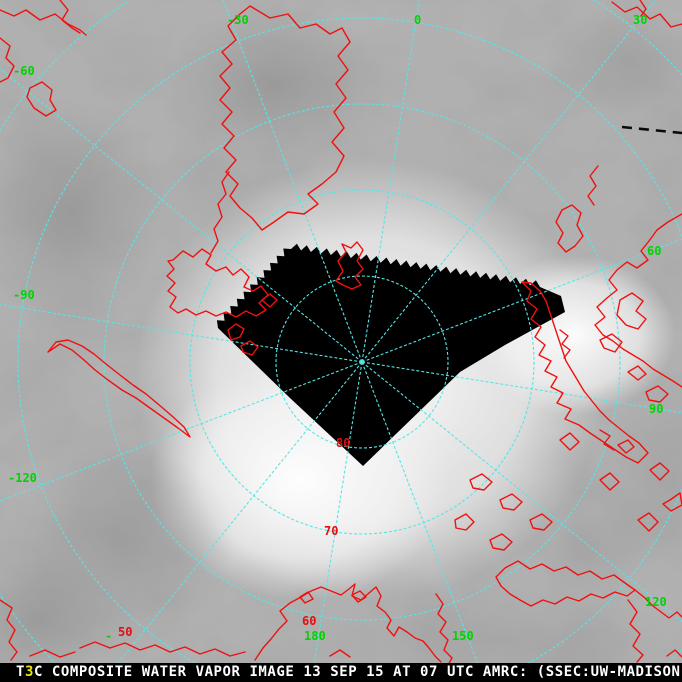  I want to click on caption-prefix: T, so click(20, 672).